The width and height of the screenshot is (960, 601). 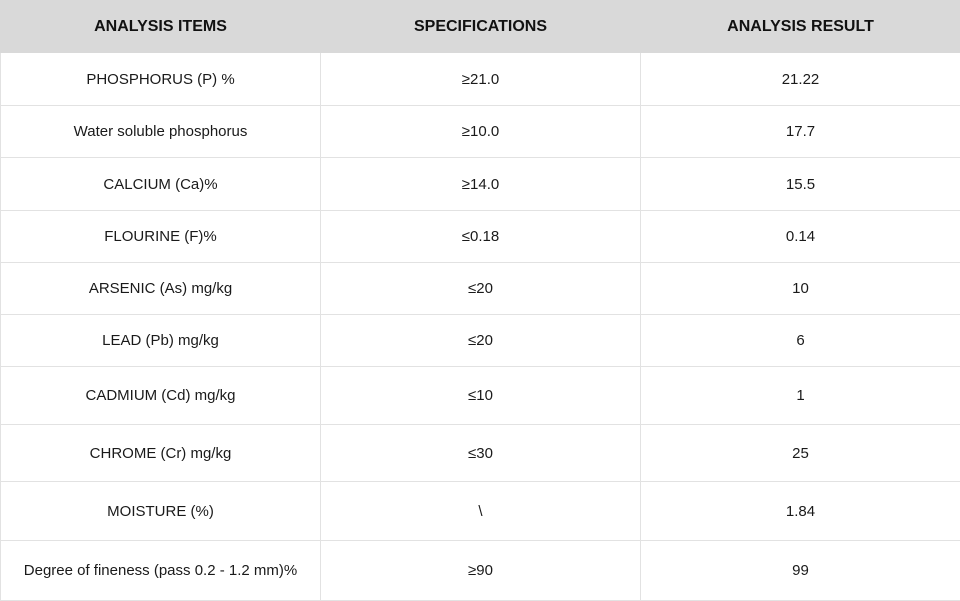 I want to click on table-cell: 99, so click(x=800, y=571).